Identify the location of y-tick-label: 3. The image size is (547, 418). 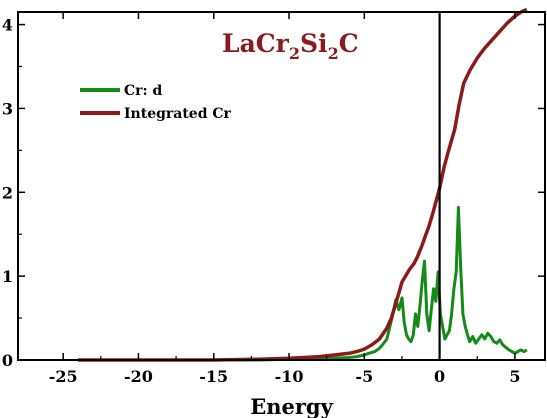
(7, 108).